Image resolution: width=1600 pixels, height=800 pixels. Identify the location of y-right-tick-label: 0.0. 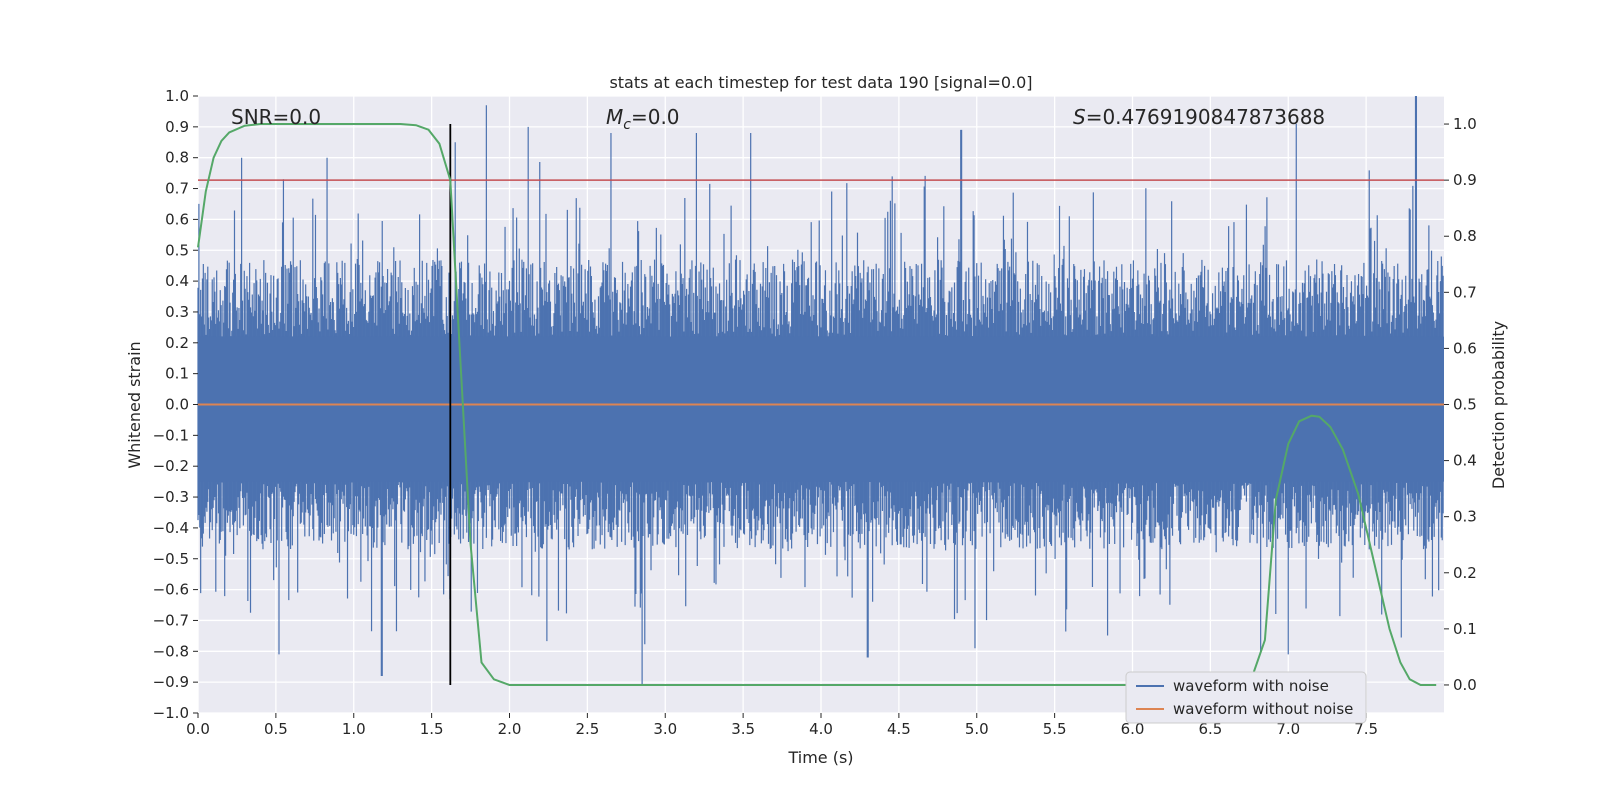
(1465, 685).